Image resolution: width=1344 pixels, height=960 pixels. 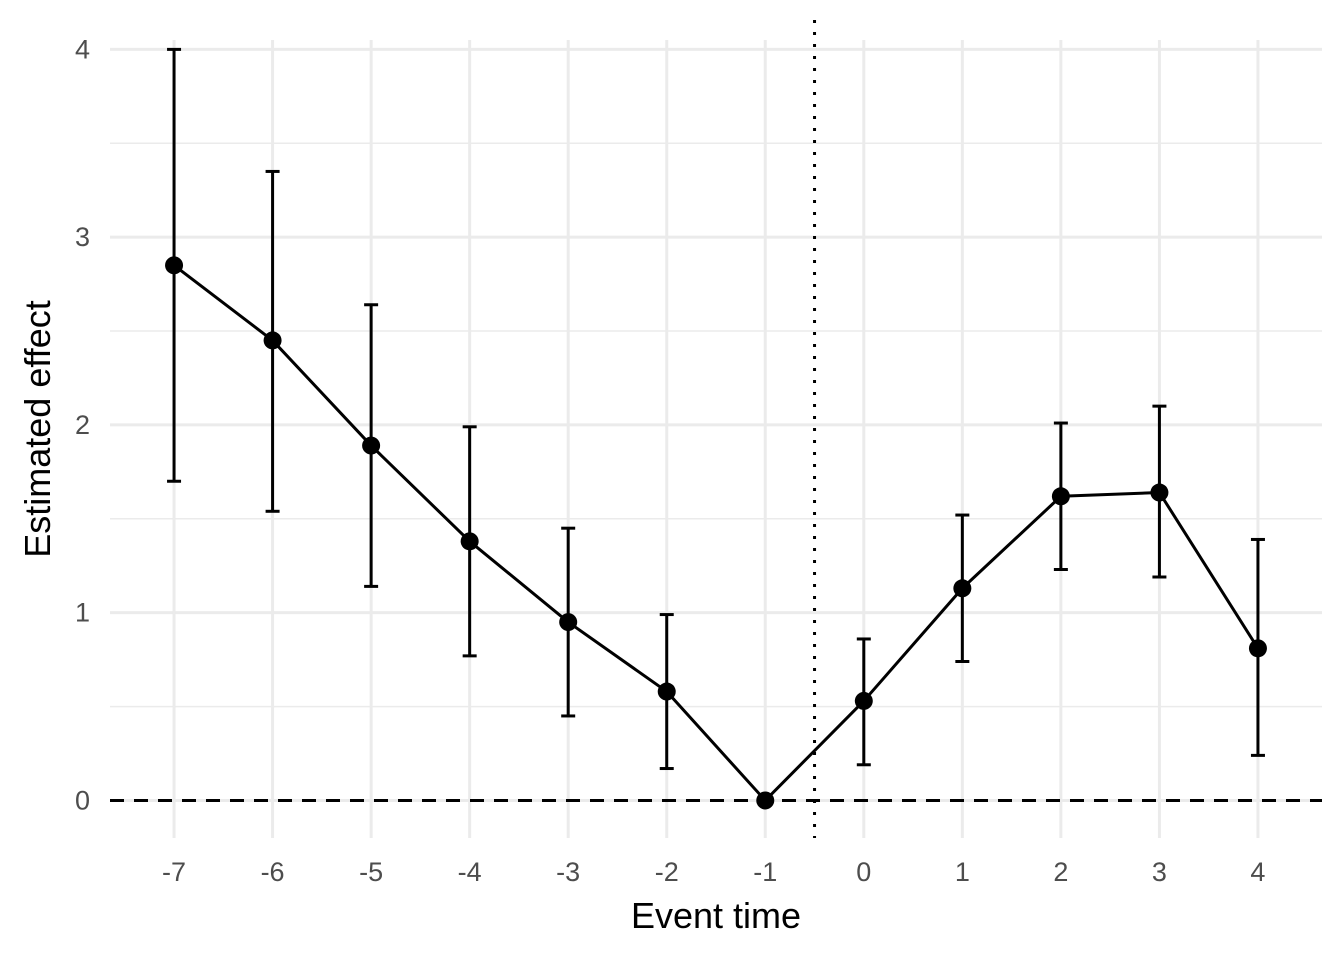 What do you see at coordinates (272, 340) in the screenshot?
I see `data-point--6` at bounding box center [272, 340].